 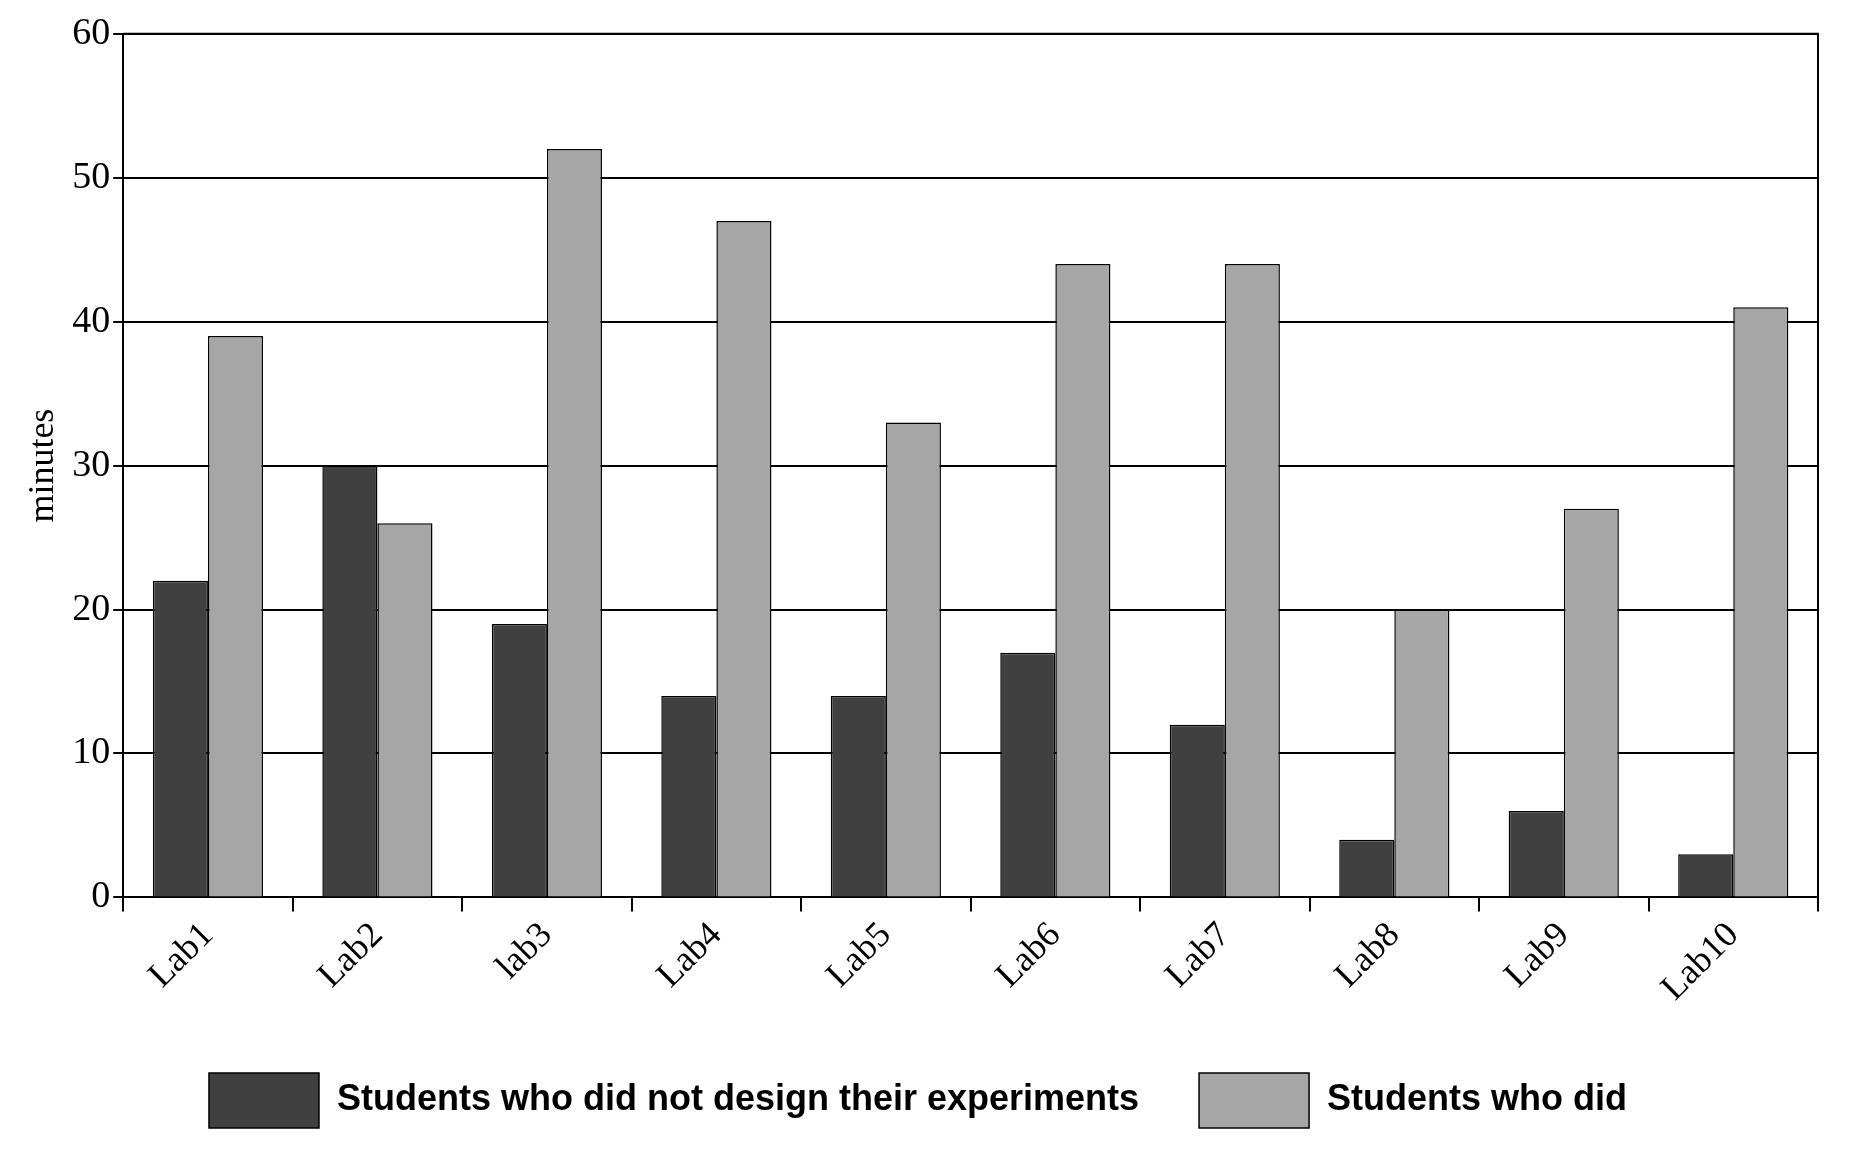 What do you see at coordinates (523, 949) in the screenshot?
I see `x-tick-label: lab3` at bounding box center [523, 949].